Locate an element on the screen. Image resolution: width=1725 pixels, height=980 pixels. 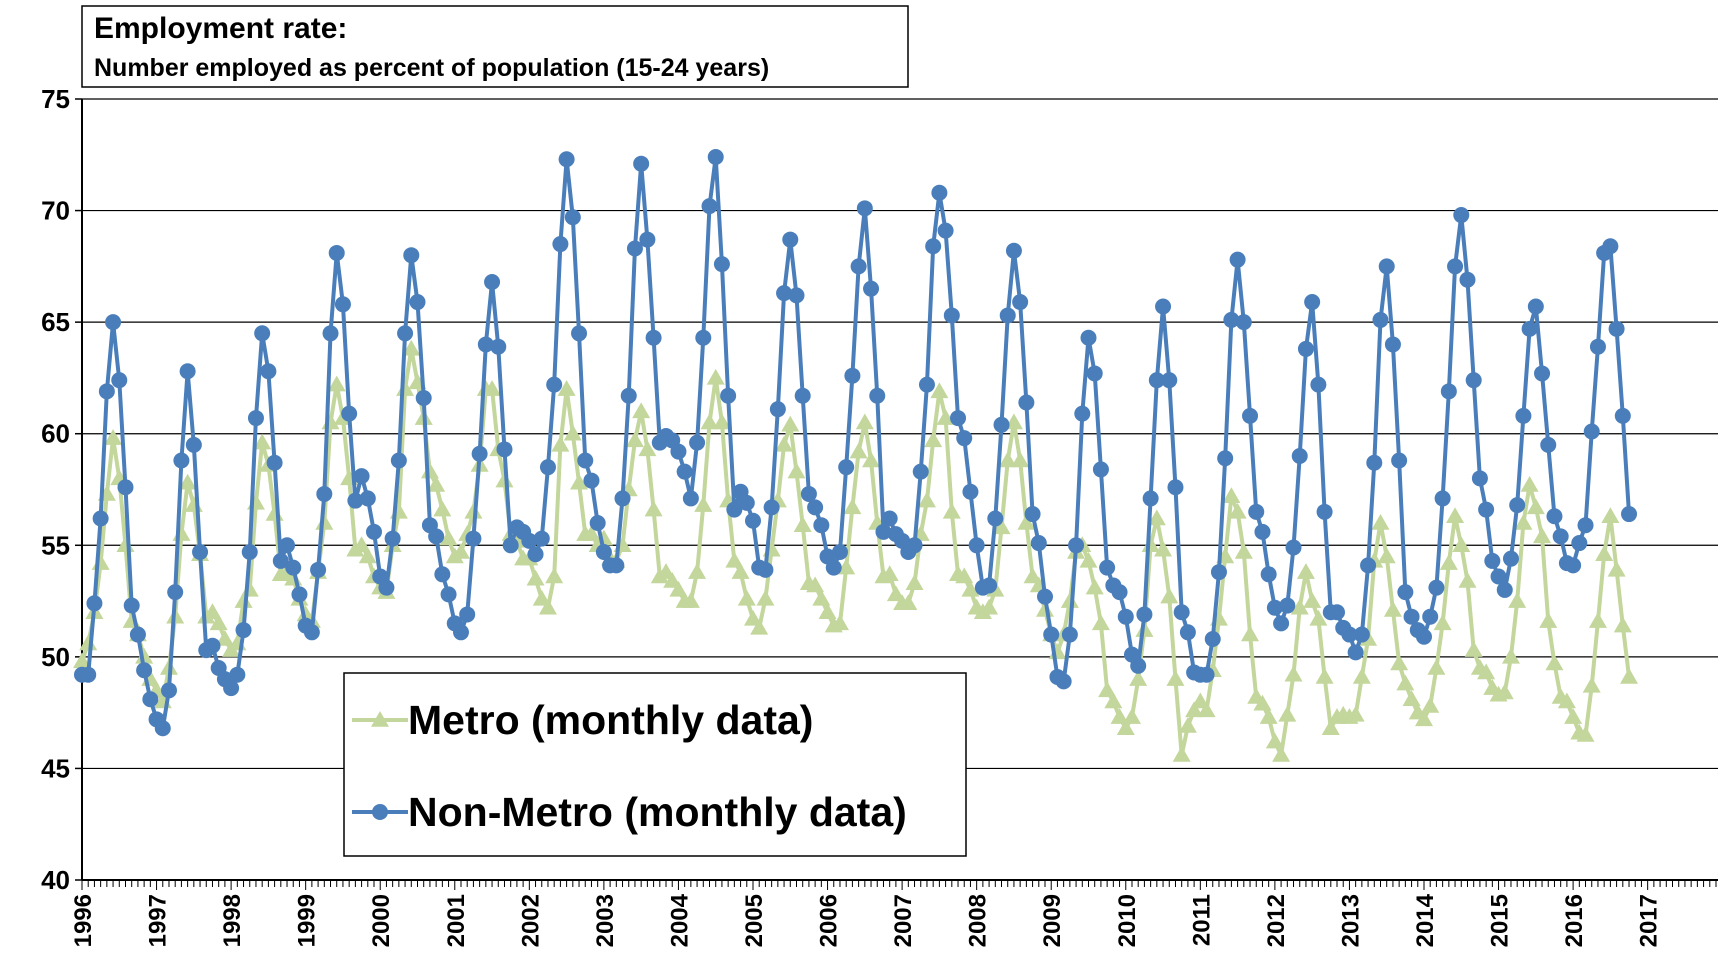
chart-title: Employment rate: is located at coordinates (220, 28).